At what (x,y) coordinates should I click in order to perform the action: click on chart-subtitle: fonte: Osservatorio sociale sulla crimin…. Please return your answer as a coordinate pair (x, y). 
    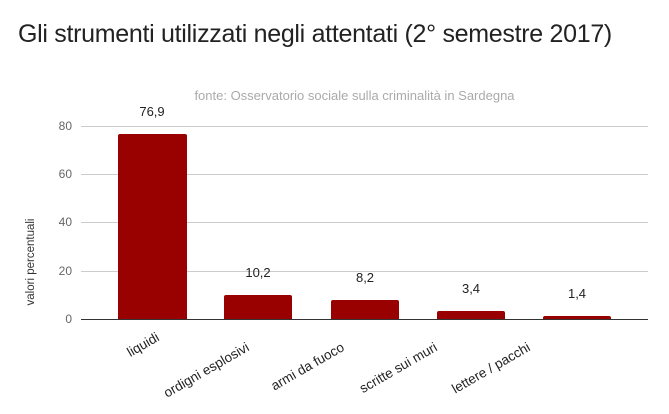
    Looking at the image, I should click on (354, 95).